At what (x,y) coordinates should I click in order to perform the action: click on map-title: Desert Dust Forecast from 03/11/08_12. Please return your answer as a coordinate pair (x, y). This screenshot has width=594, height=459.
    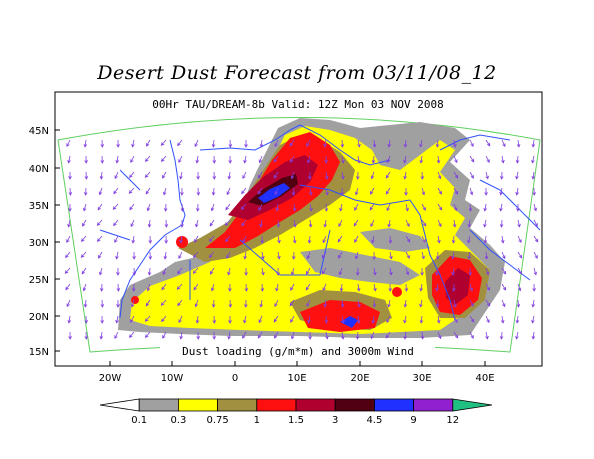
    Looking at the image, I should click on (297, 73).